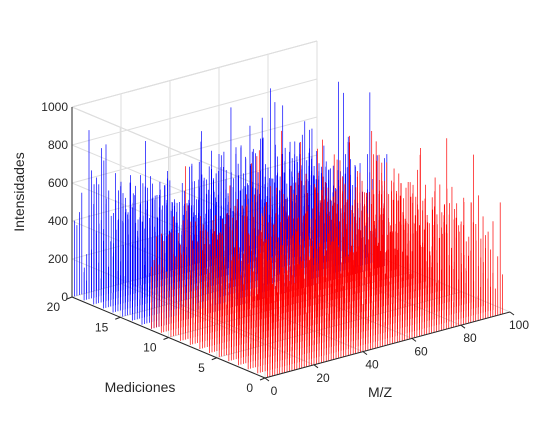  What do you see at coordinates (380, 392) in the screenshot?
I see `x-axis-label: M/Z` at bounding box center [380, 392].